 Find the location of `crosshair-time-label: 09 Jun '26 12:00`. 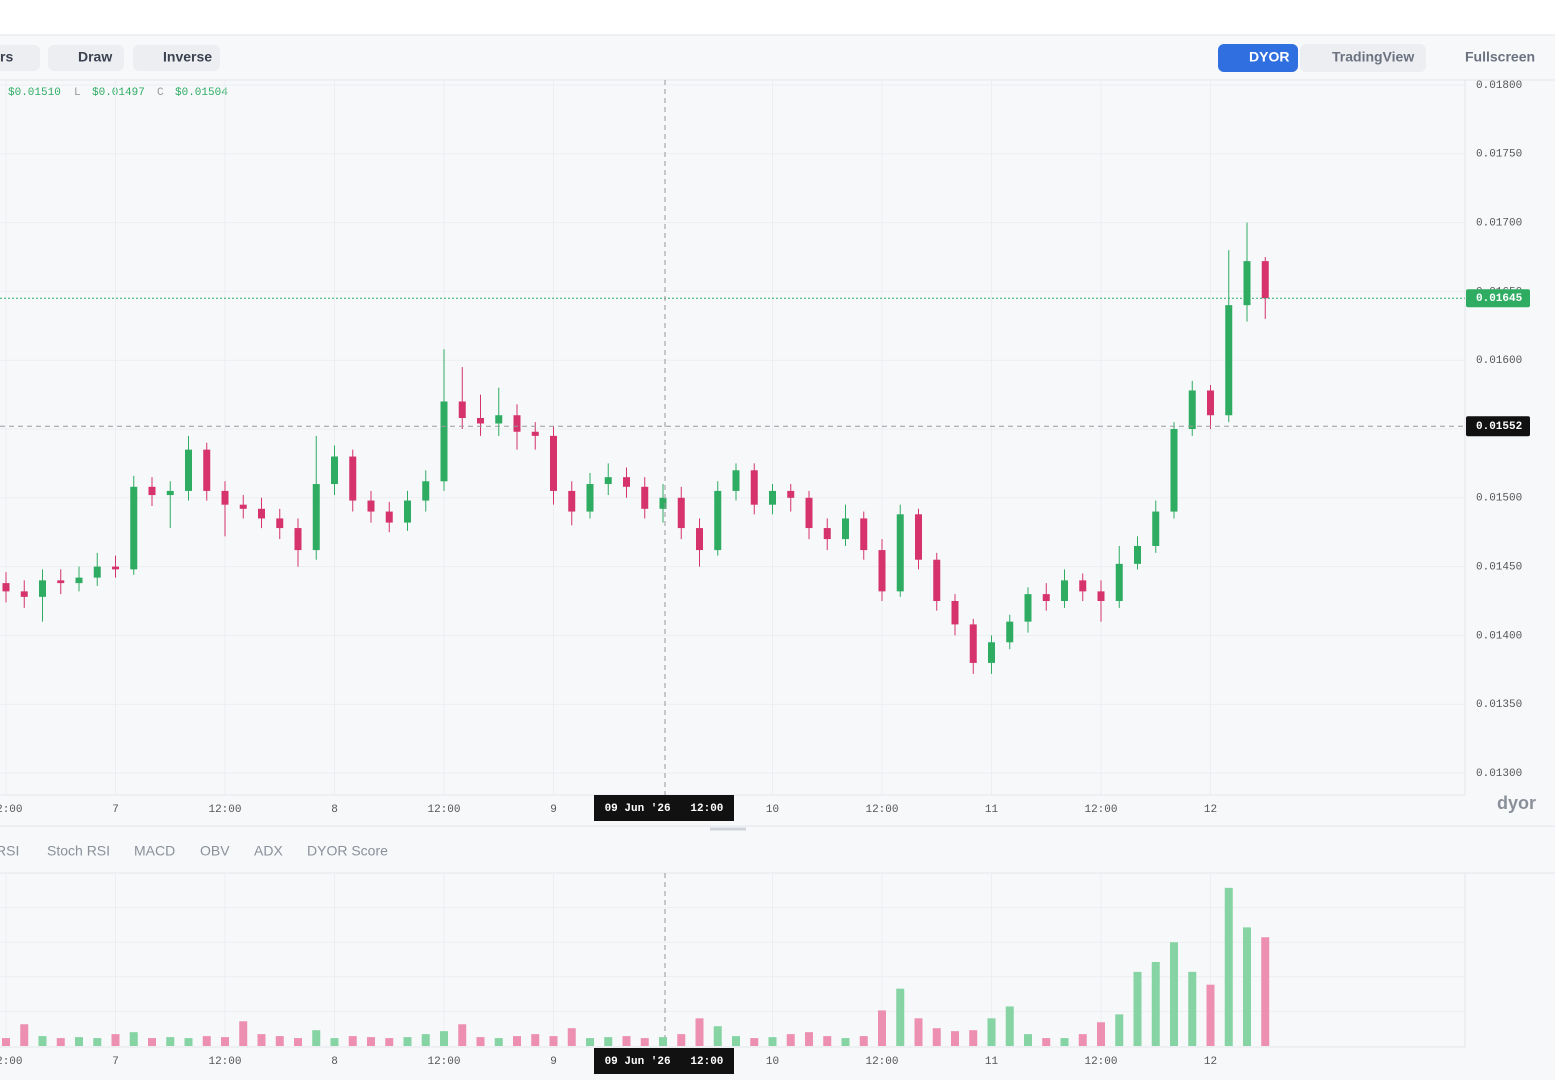

crosshair-time-label: 09 Jun '26 12:00 is located at coordinates (664, 1062).